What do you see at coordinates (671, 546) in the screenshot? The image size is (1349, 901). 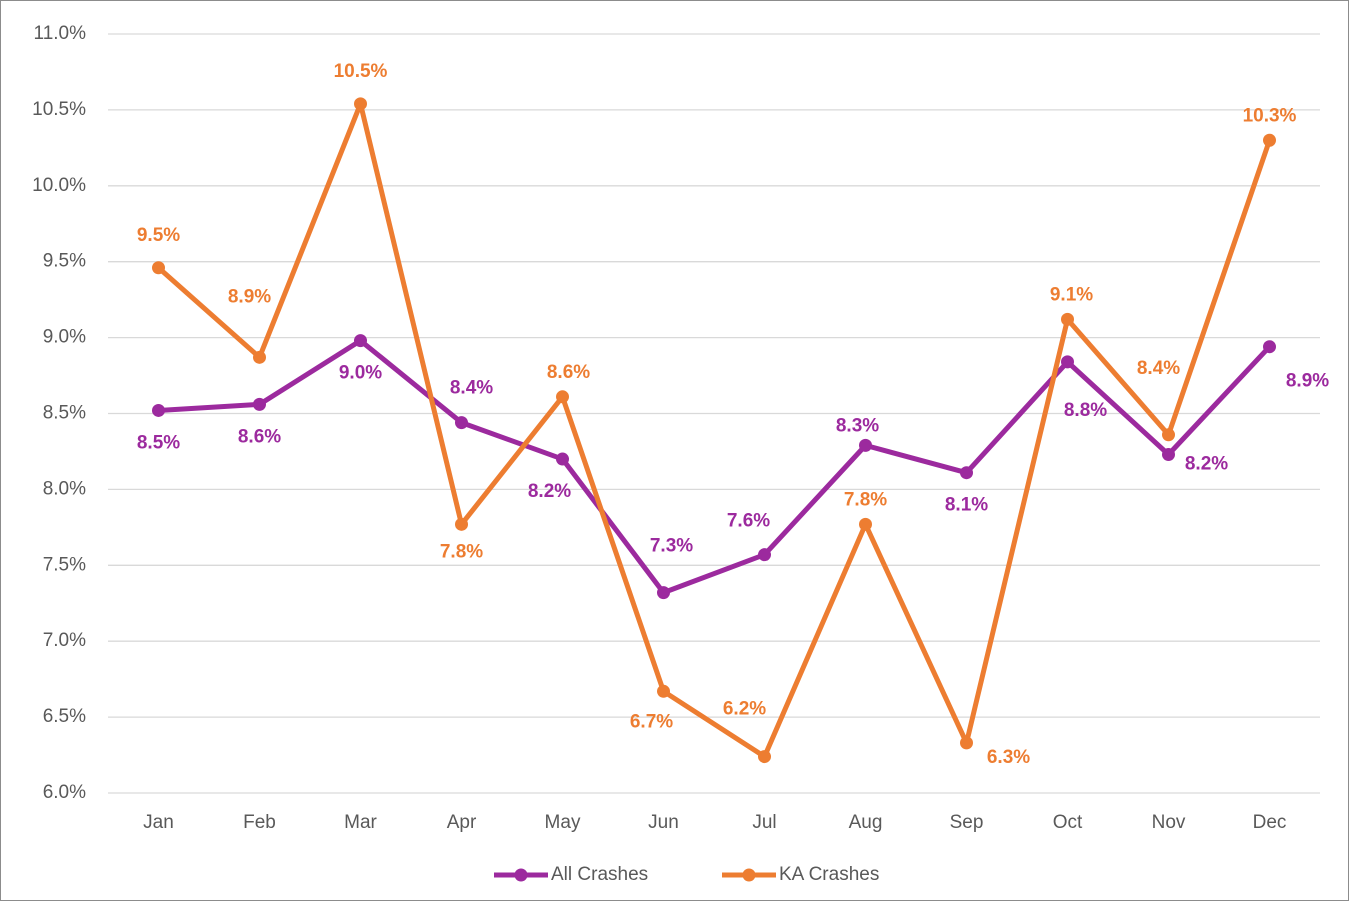 I see `data-label: 7.3%` at bounding box center [671, 546].